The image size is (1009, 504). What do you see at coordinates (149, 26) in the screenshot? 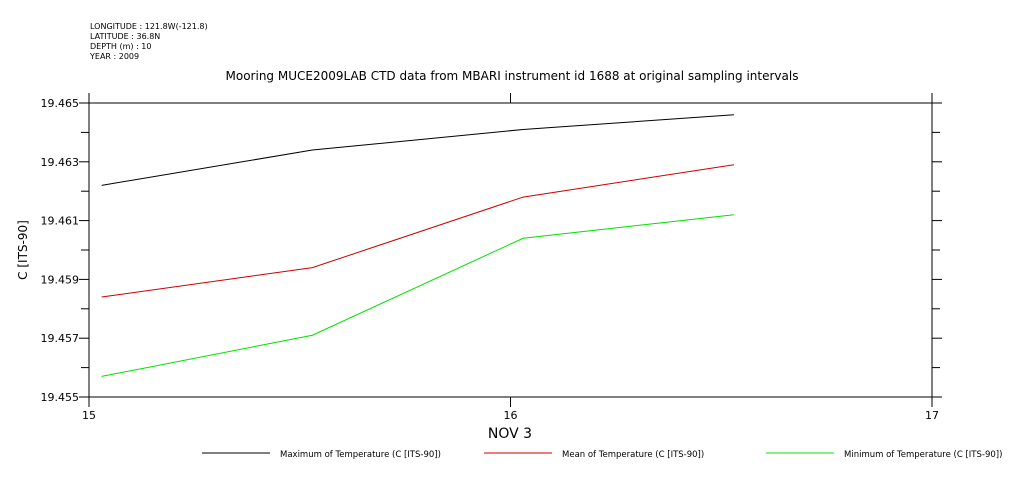
I see `longitude-label: LONGITUDE : 121.8W(-121.8)` at bounding box center [149, 26].